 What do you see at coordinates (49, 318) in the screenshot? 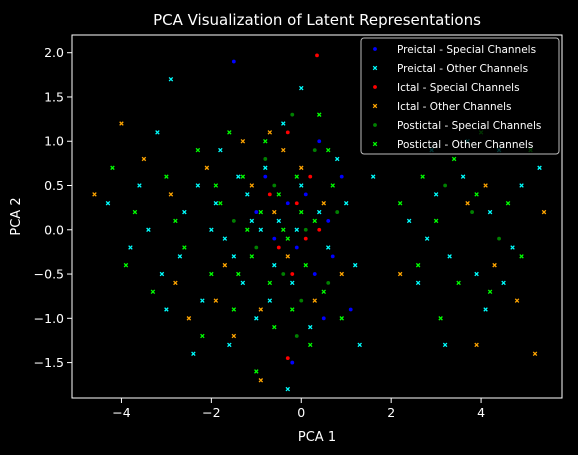
I see `y-tick-label: −1.0` at bounding box center [49, 318].